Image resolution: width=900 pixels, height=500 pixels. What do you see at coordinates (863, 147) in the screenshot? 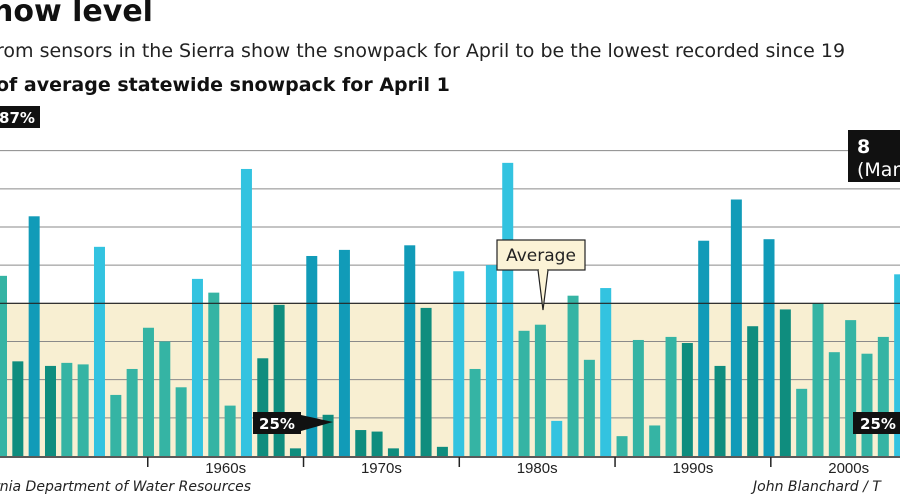
I see `right-callout-value: 8` at bounding box center [863, 147].